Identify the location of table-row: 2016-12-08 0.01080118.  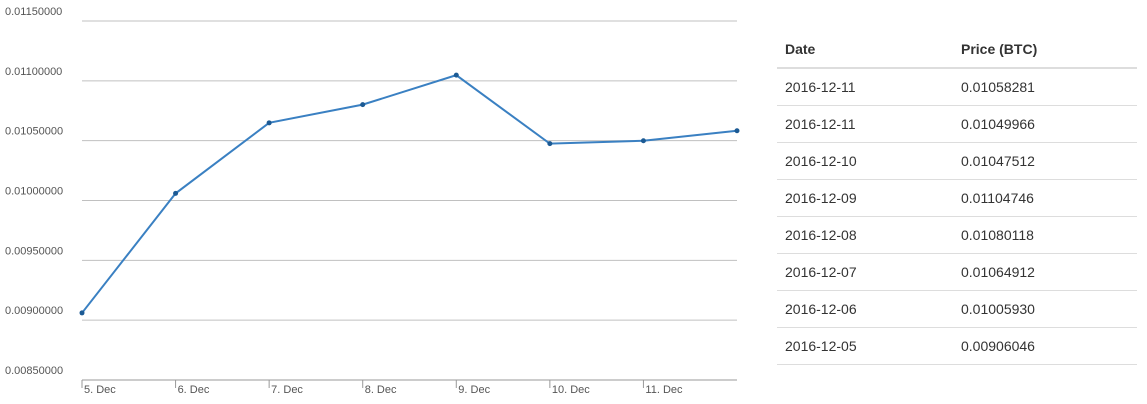
(957, 235).